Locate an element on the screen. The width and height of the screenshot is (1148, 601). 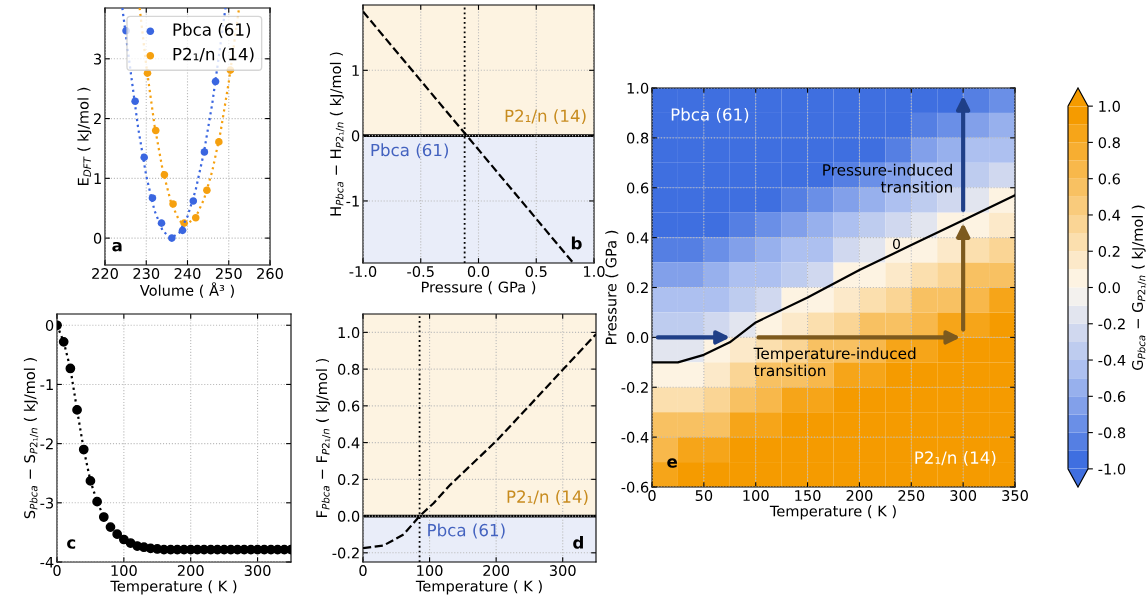
color-bar-label: -0.8 is located at coordinates (1112, 433).